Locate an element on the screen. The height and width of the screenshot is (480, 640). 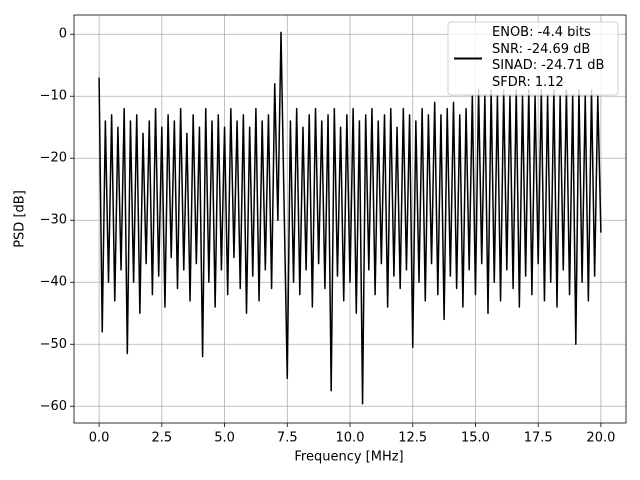
y-tick-label: −30 is located at coordinates (53, 220).